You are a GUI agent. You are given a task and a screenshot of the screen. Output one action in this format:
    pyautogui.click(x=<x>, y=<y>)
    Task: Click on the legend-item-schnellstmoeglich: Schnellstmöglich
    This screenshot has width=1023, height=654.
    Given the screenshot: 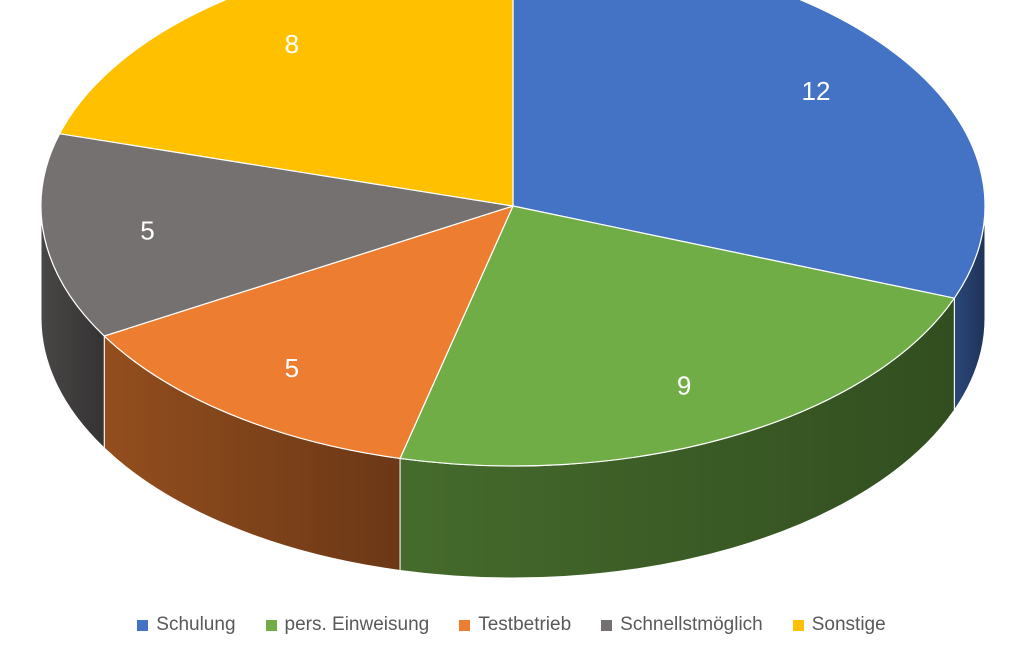 What is the action you would take?
    pyautogui.click(x=682, y=625)
    